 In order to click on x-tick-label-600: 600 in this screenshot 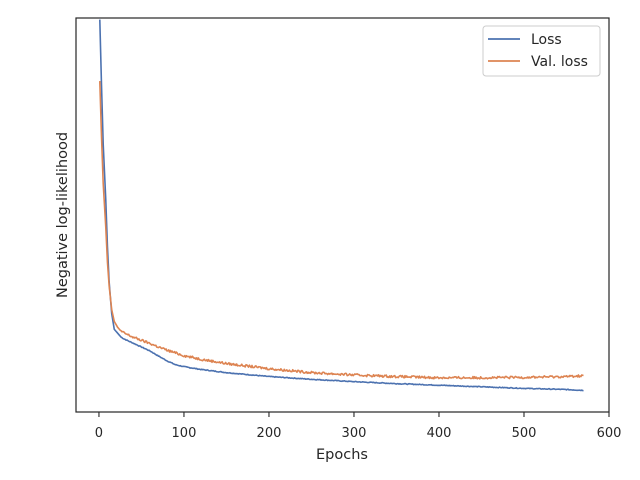, I will do `click(609, 433)`.